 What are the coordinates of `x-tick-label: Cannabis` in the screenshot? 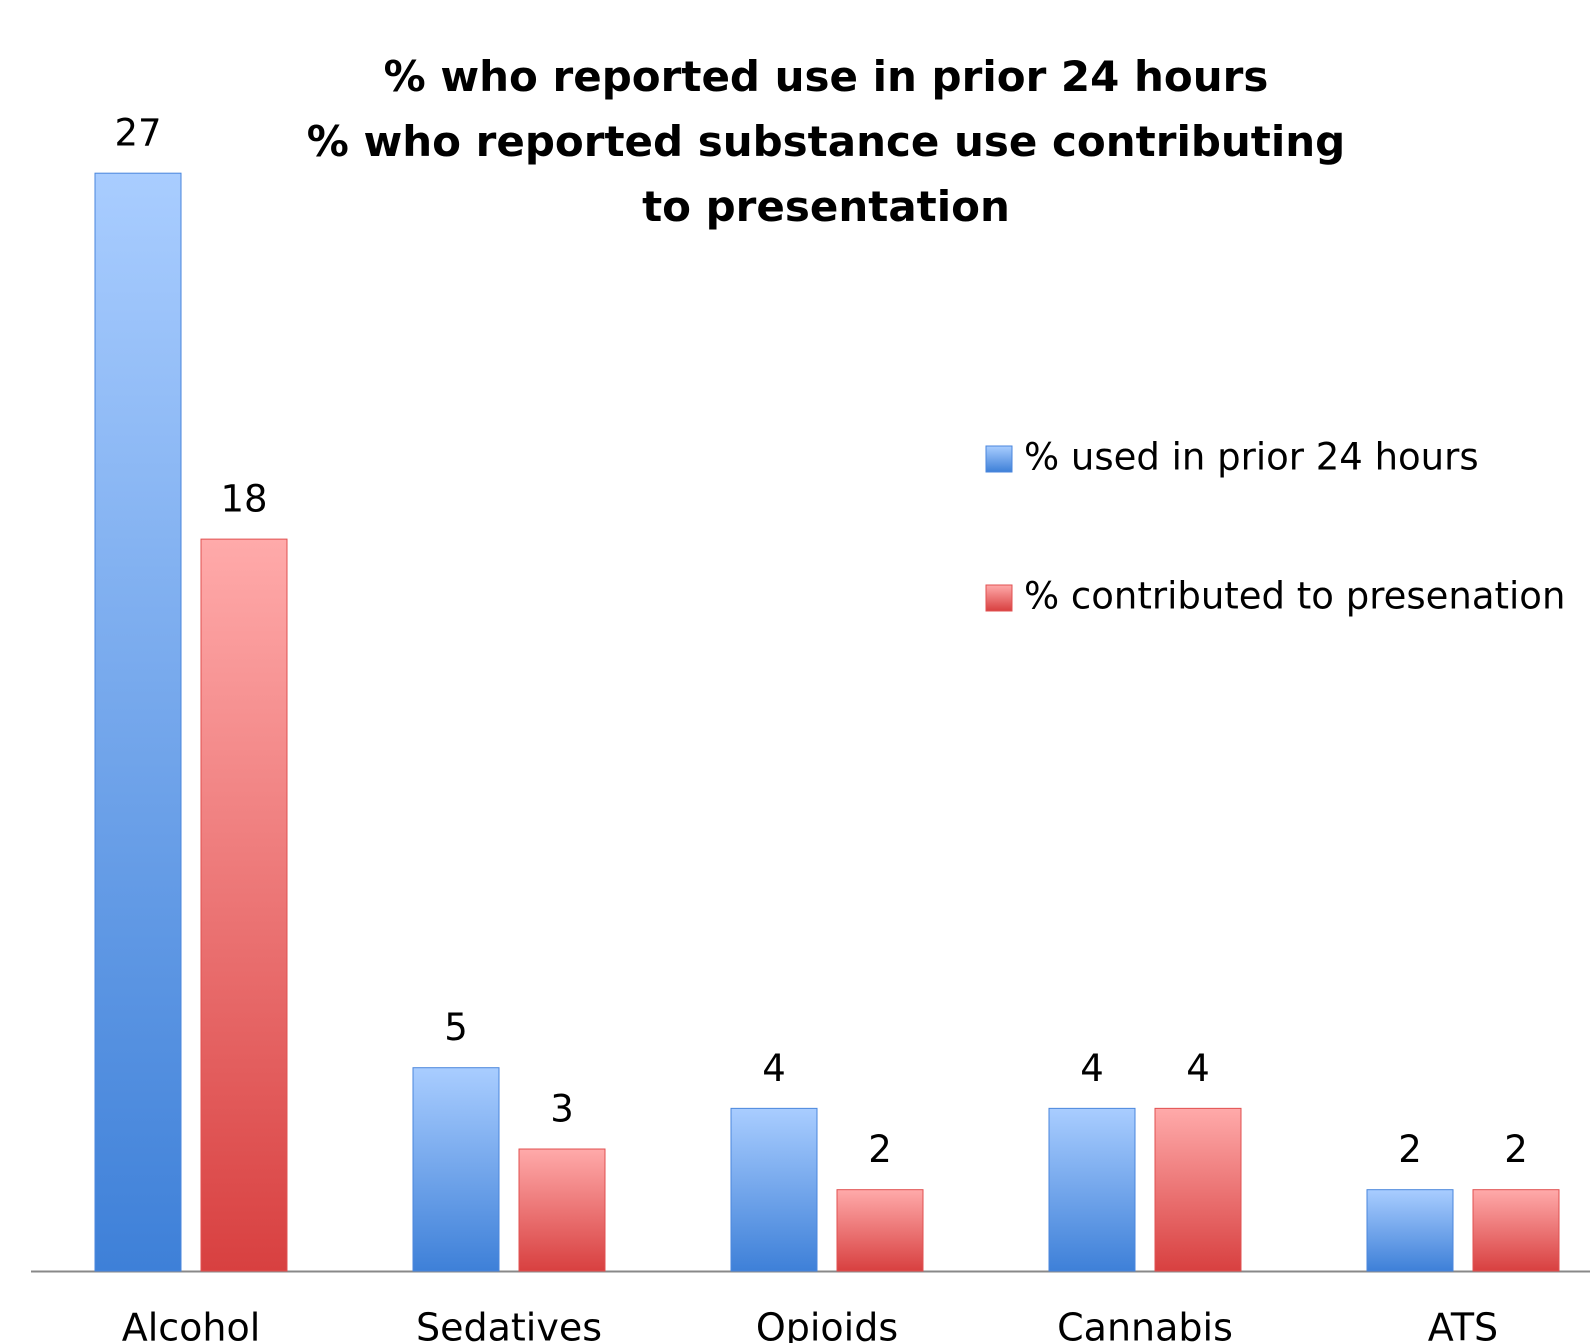 It's located at (1145, 1324).